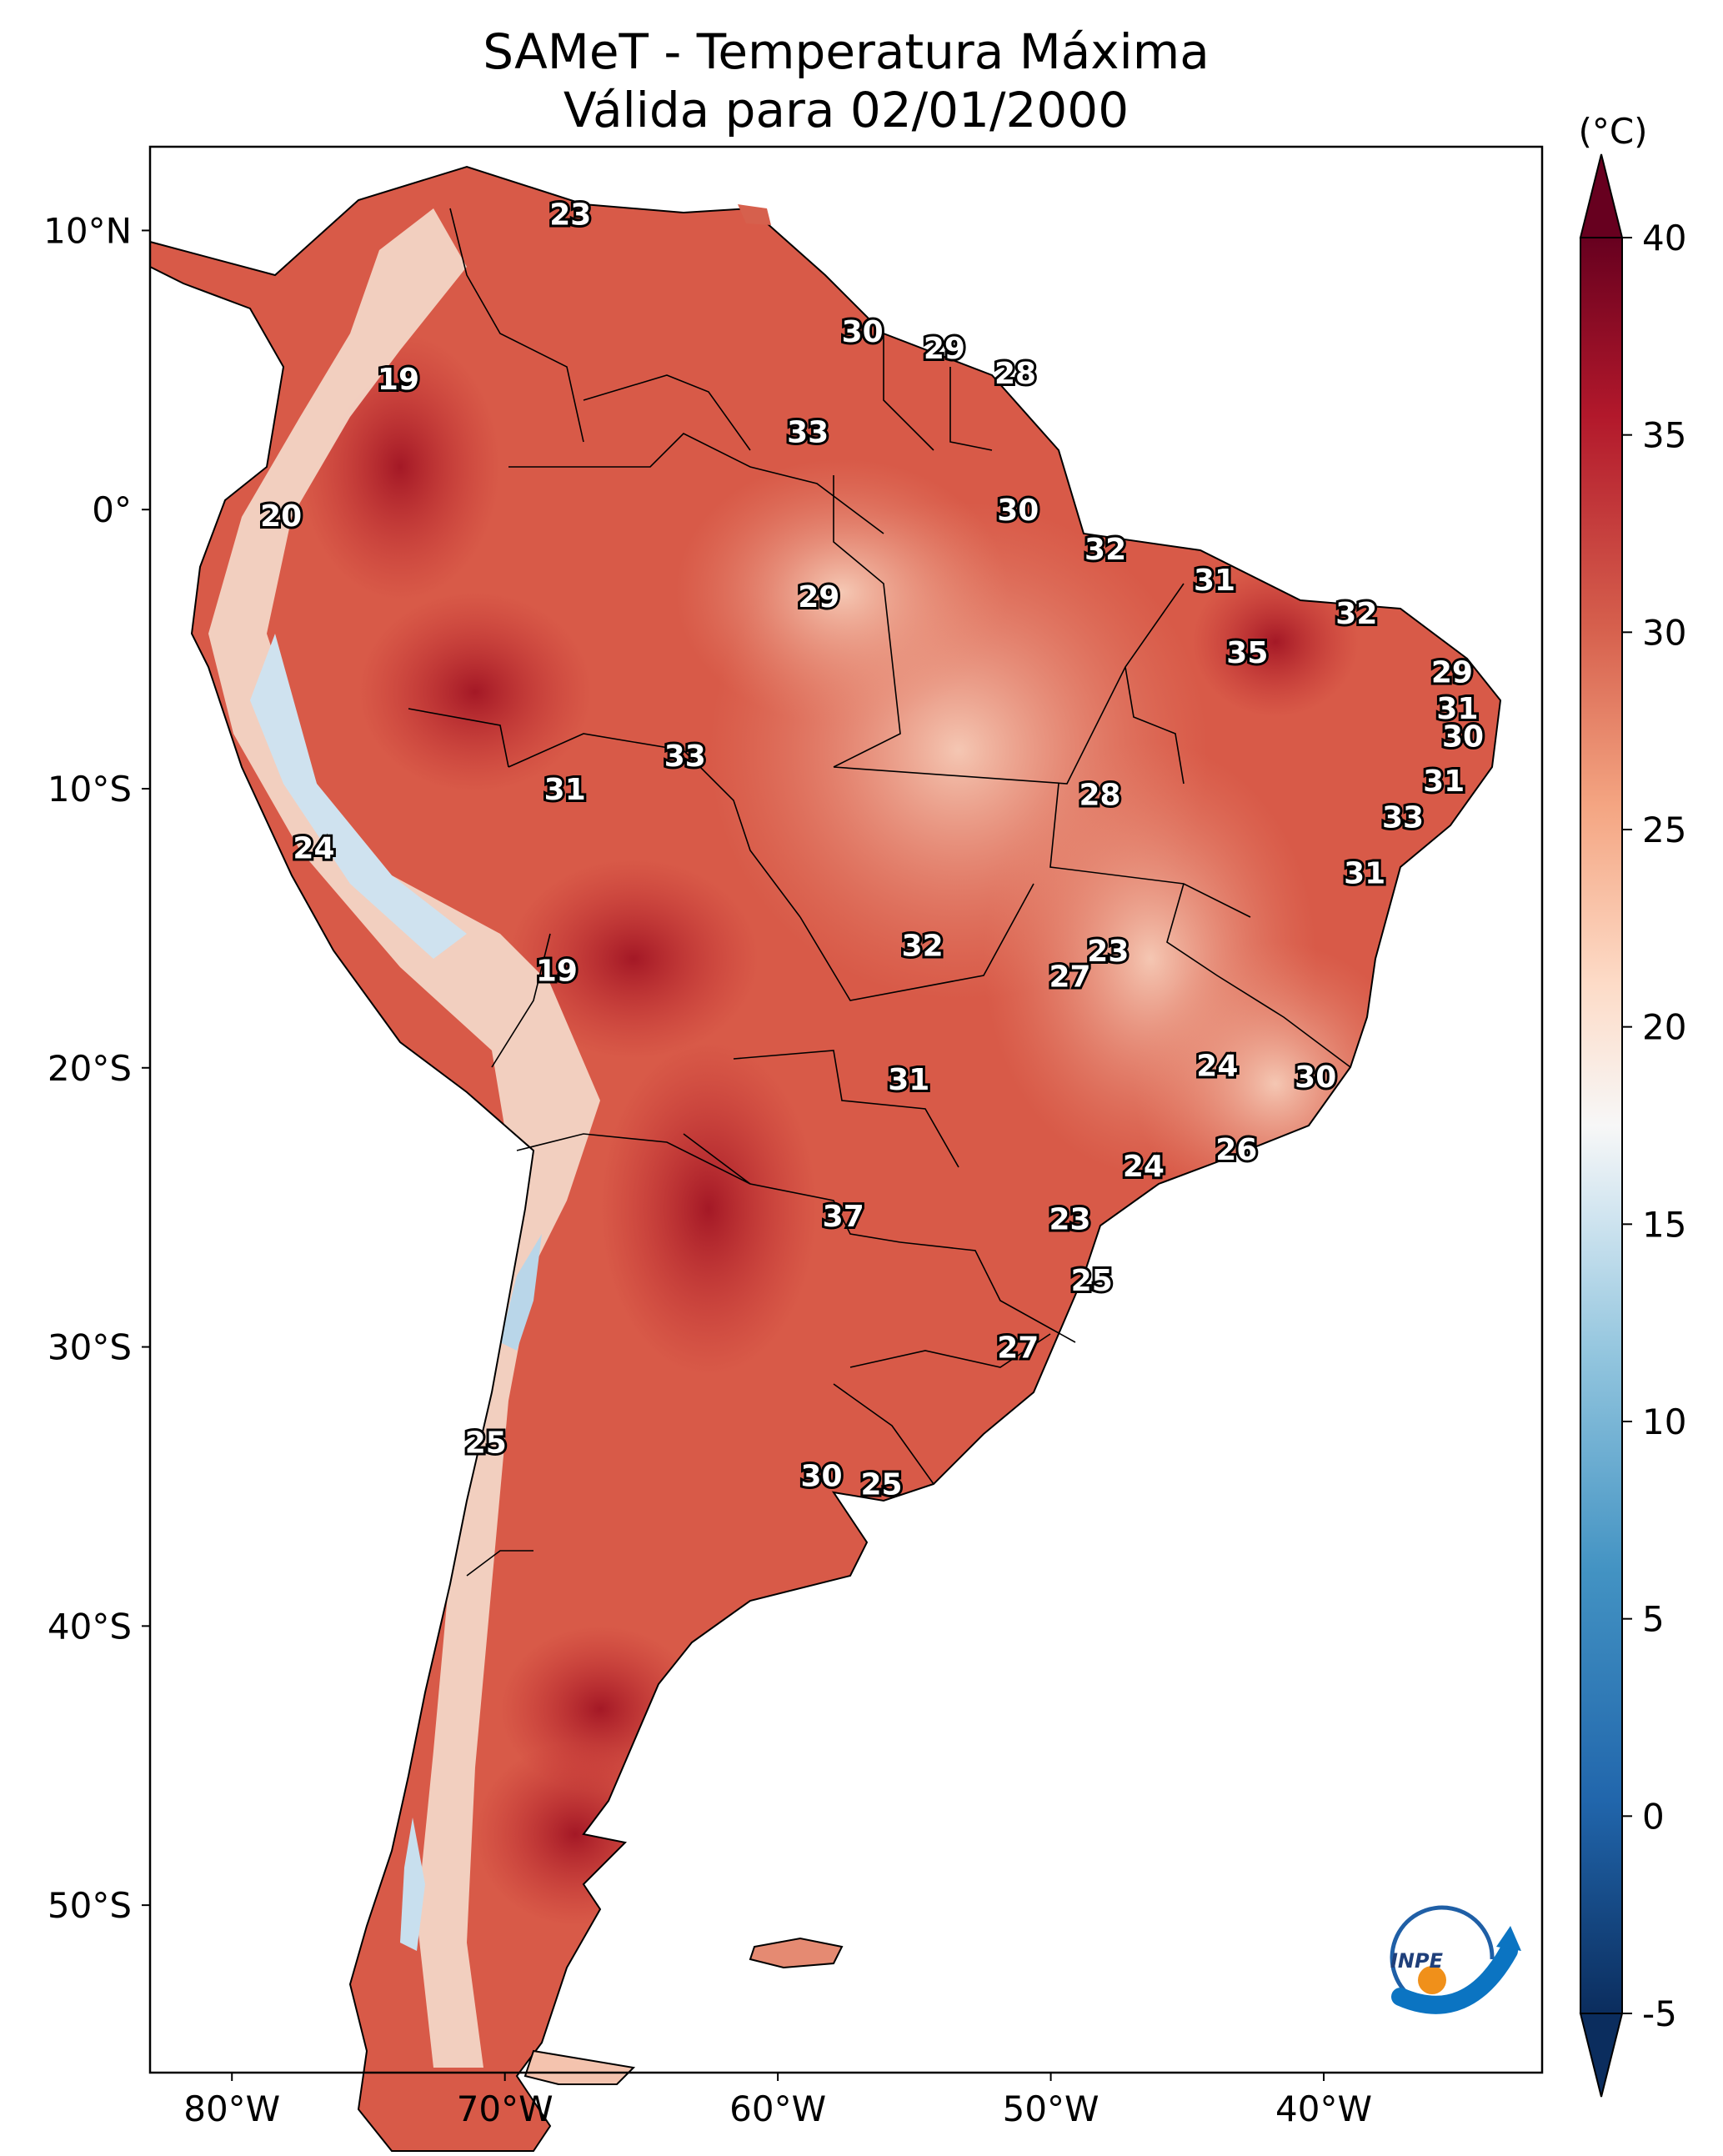 This screenshot has height=2156, width=1723. I want to click on colorbar-tick-label: 30, so click(1664, 632).